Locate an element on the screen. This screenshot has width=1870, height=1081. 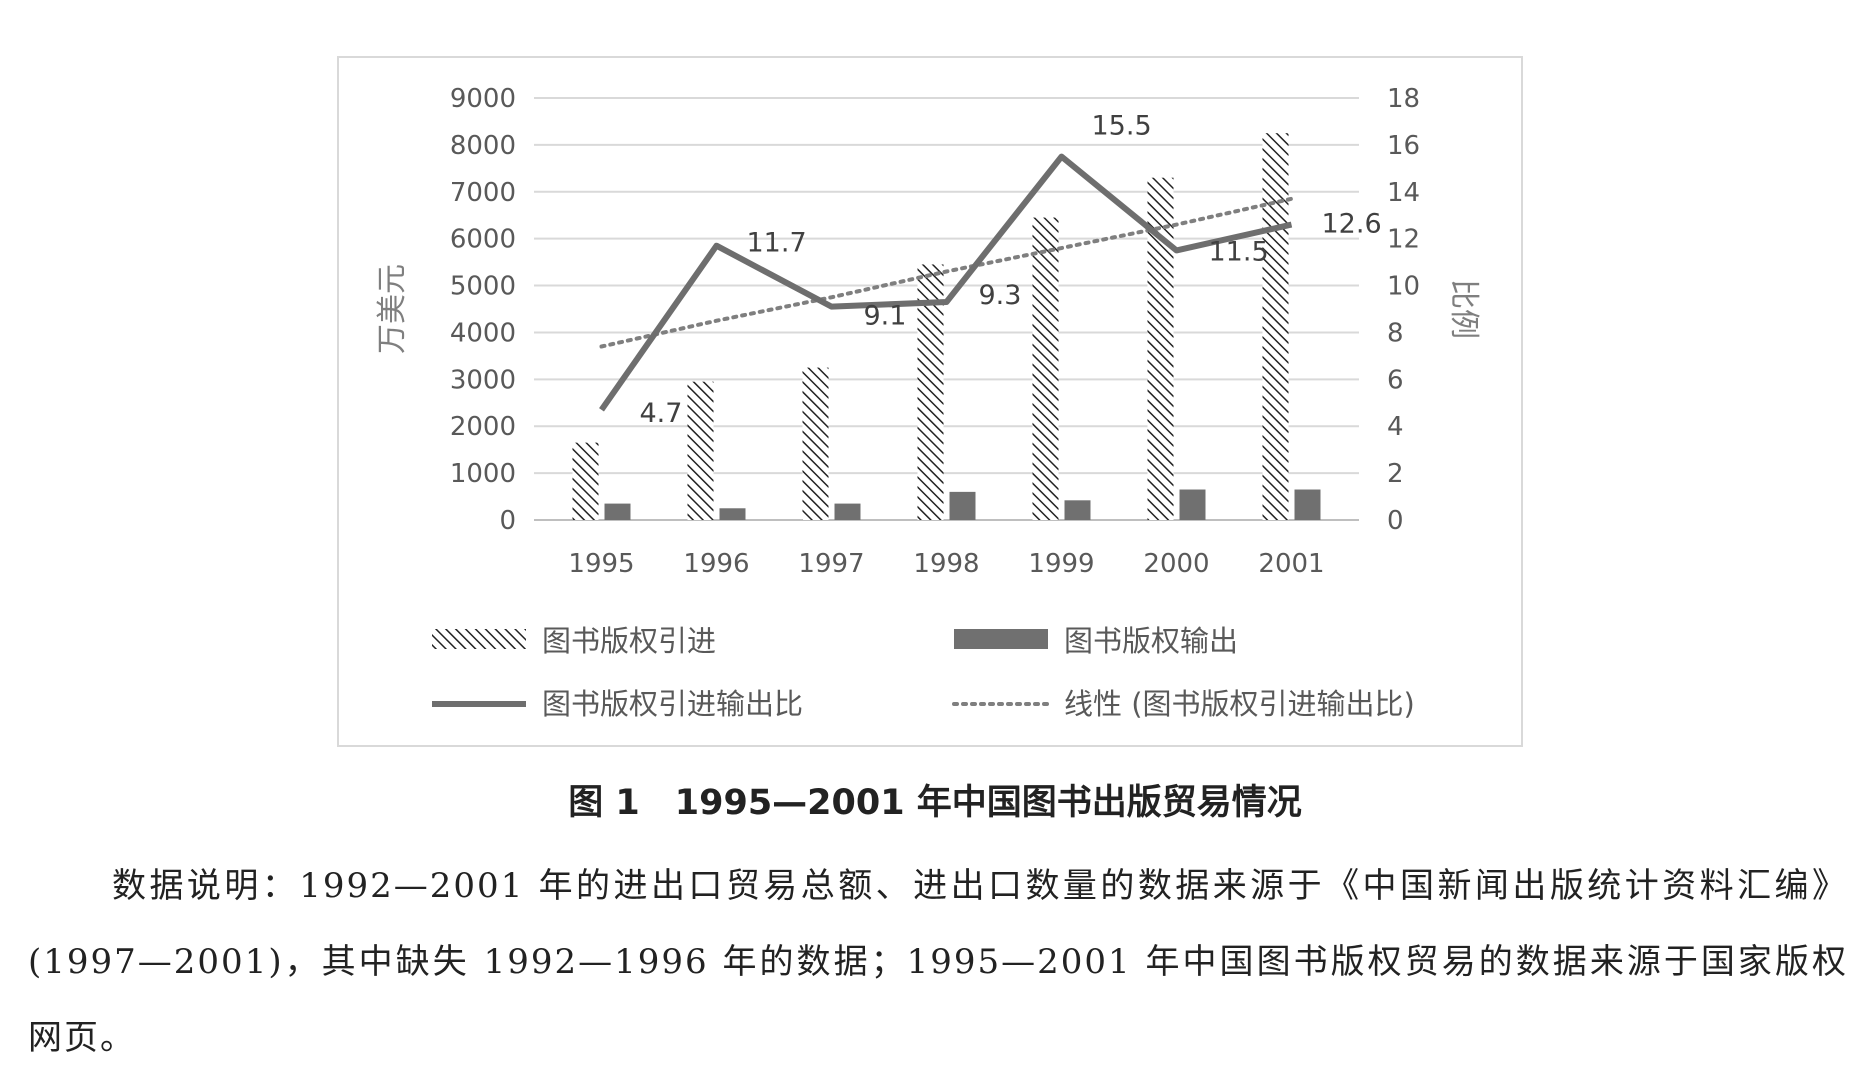
trend-line is located at coordinates (946, 272).